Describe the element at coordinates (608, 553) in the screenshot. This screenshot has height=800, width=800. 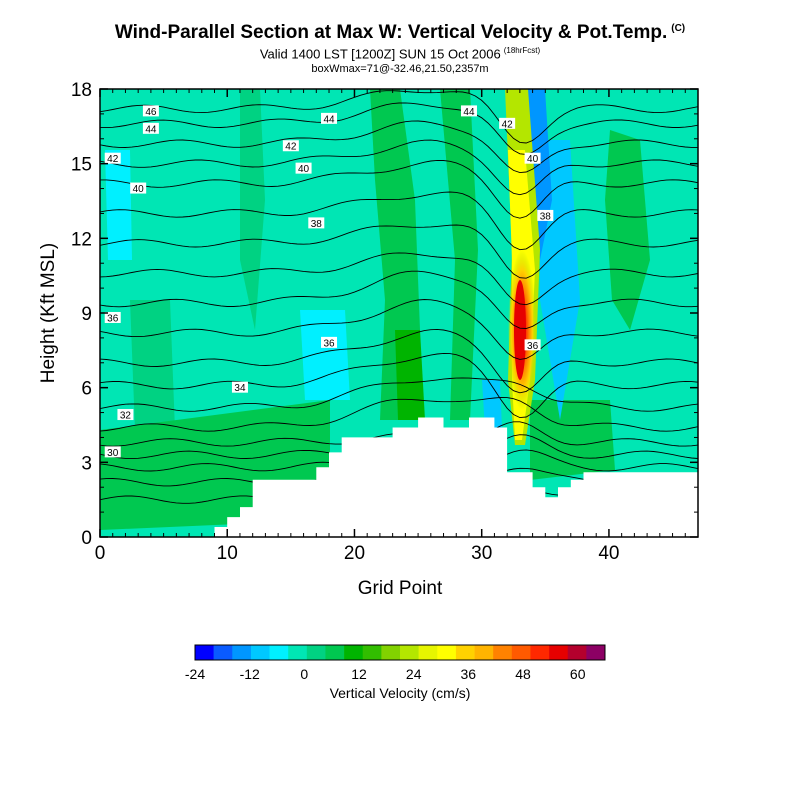
I see `x-tick-label: 40` at that location.